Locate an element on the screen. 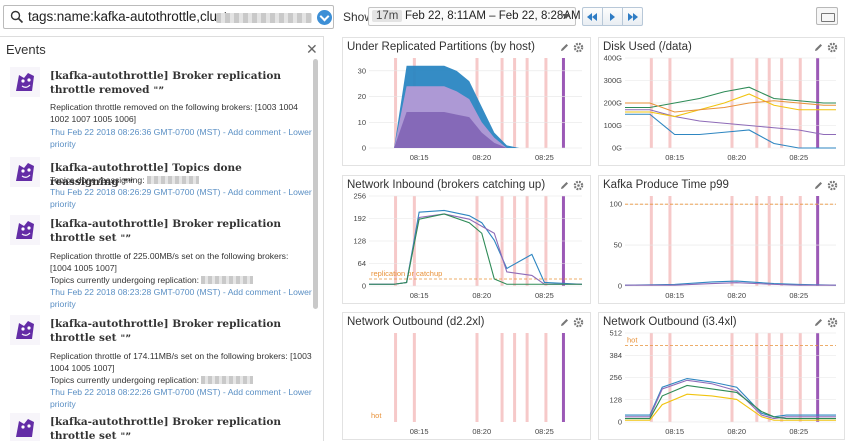  chevron-down-icon is located at coordinates (566, 16).